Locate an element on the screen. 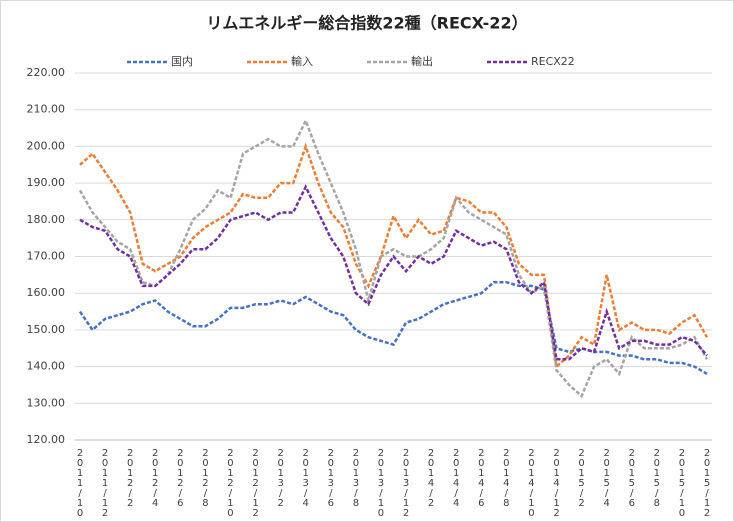  legend-label: 輸入 is located at coordinates (302, 61).